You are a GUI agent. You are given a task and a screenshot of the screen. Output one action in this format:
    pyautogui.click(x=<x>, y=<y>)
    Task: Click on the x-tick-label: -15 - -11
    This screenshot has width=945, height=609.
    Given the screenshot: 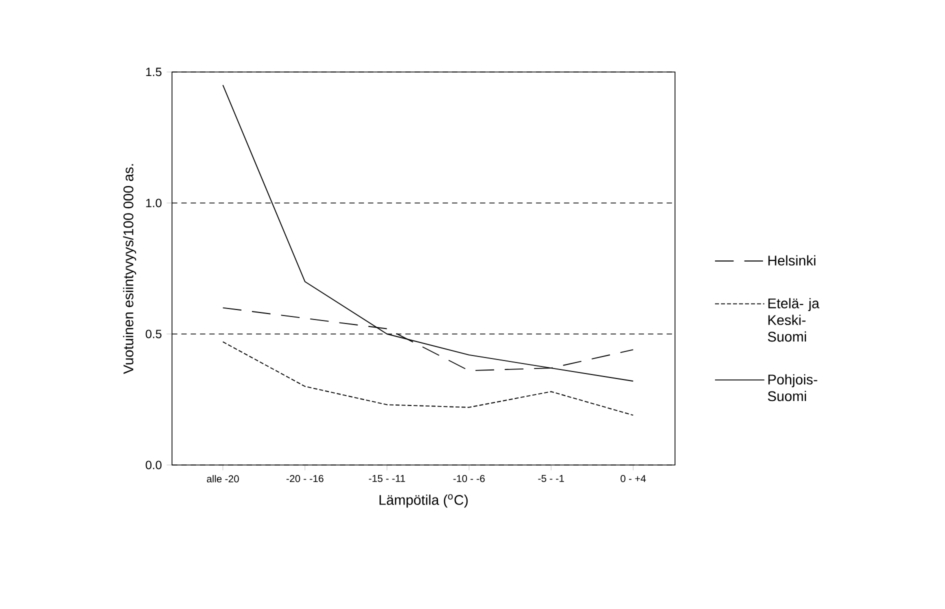 What is the action you would take?
    pyautogui.click(x=387, y=478)
    